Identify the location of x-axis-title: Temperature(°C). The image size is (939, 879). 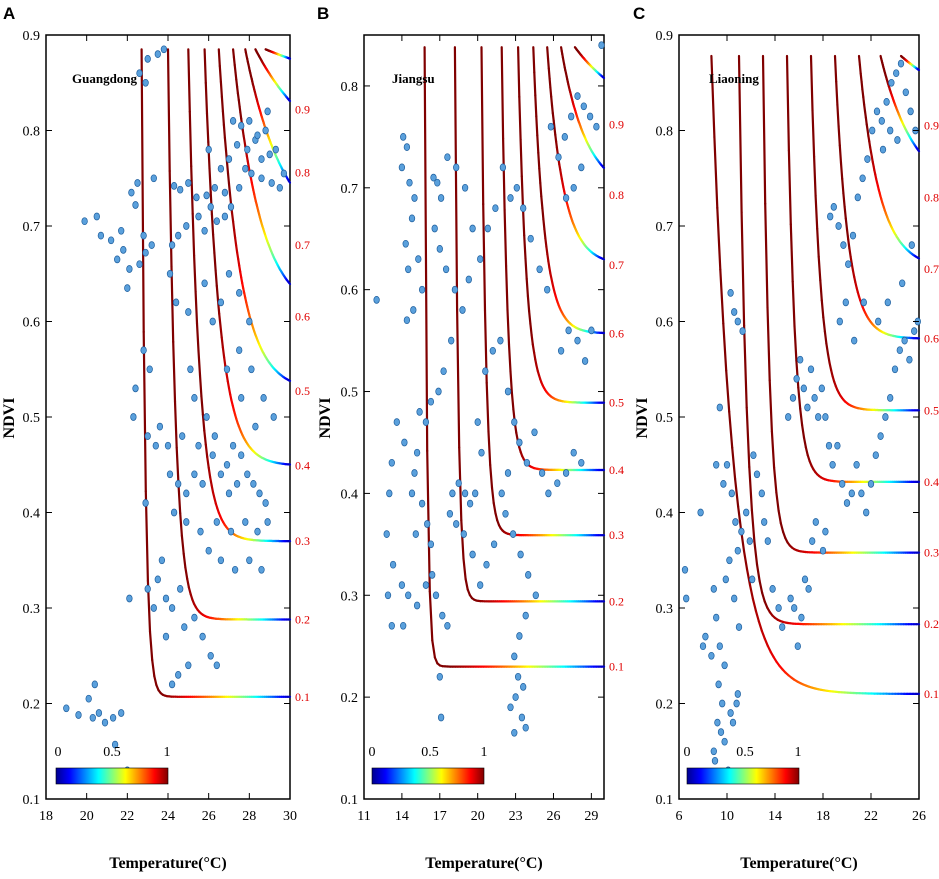
(483, 863).